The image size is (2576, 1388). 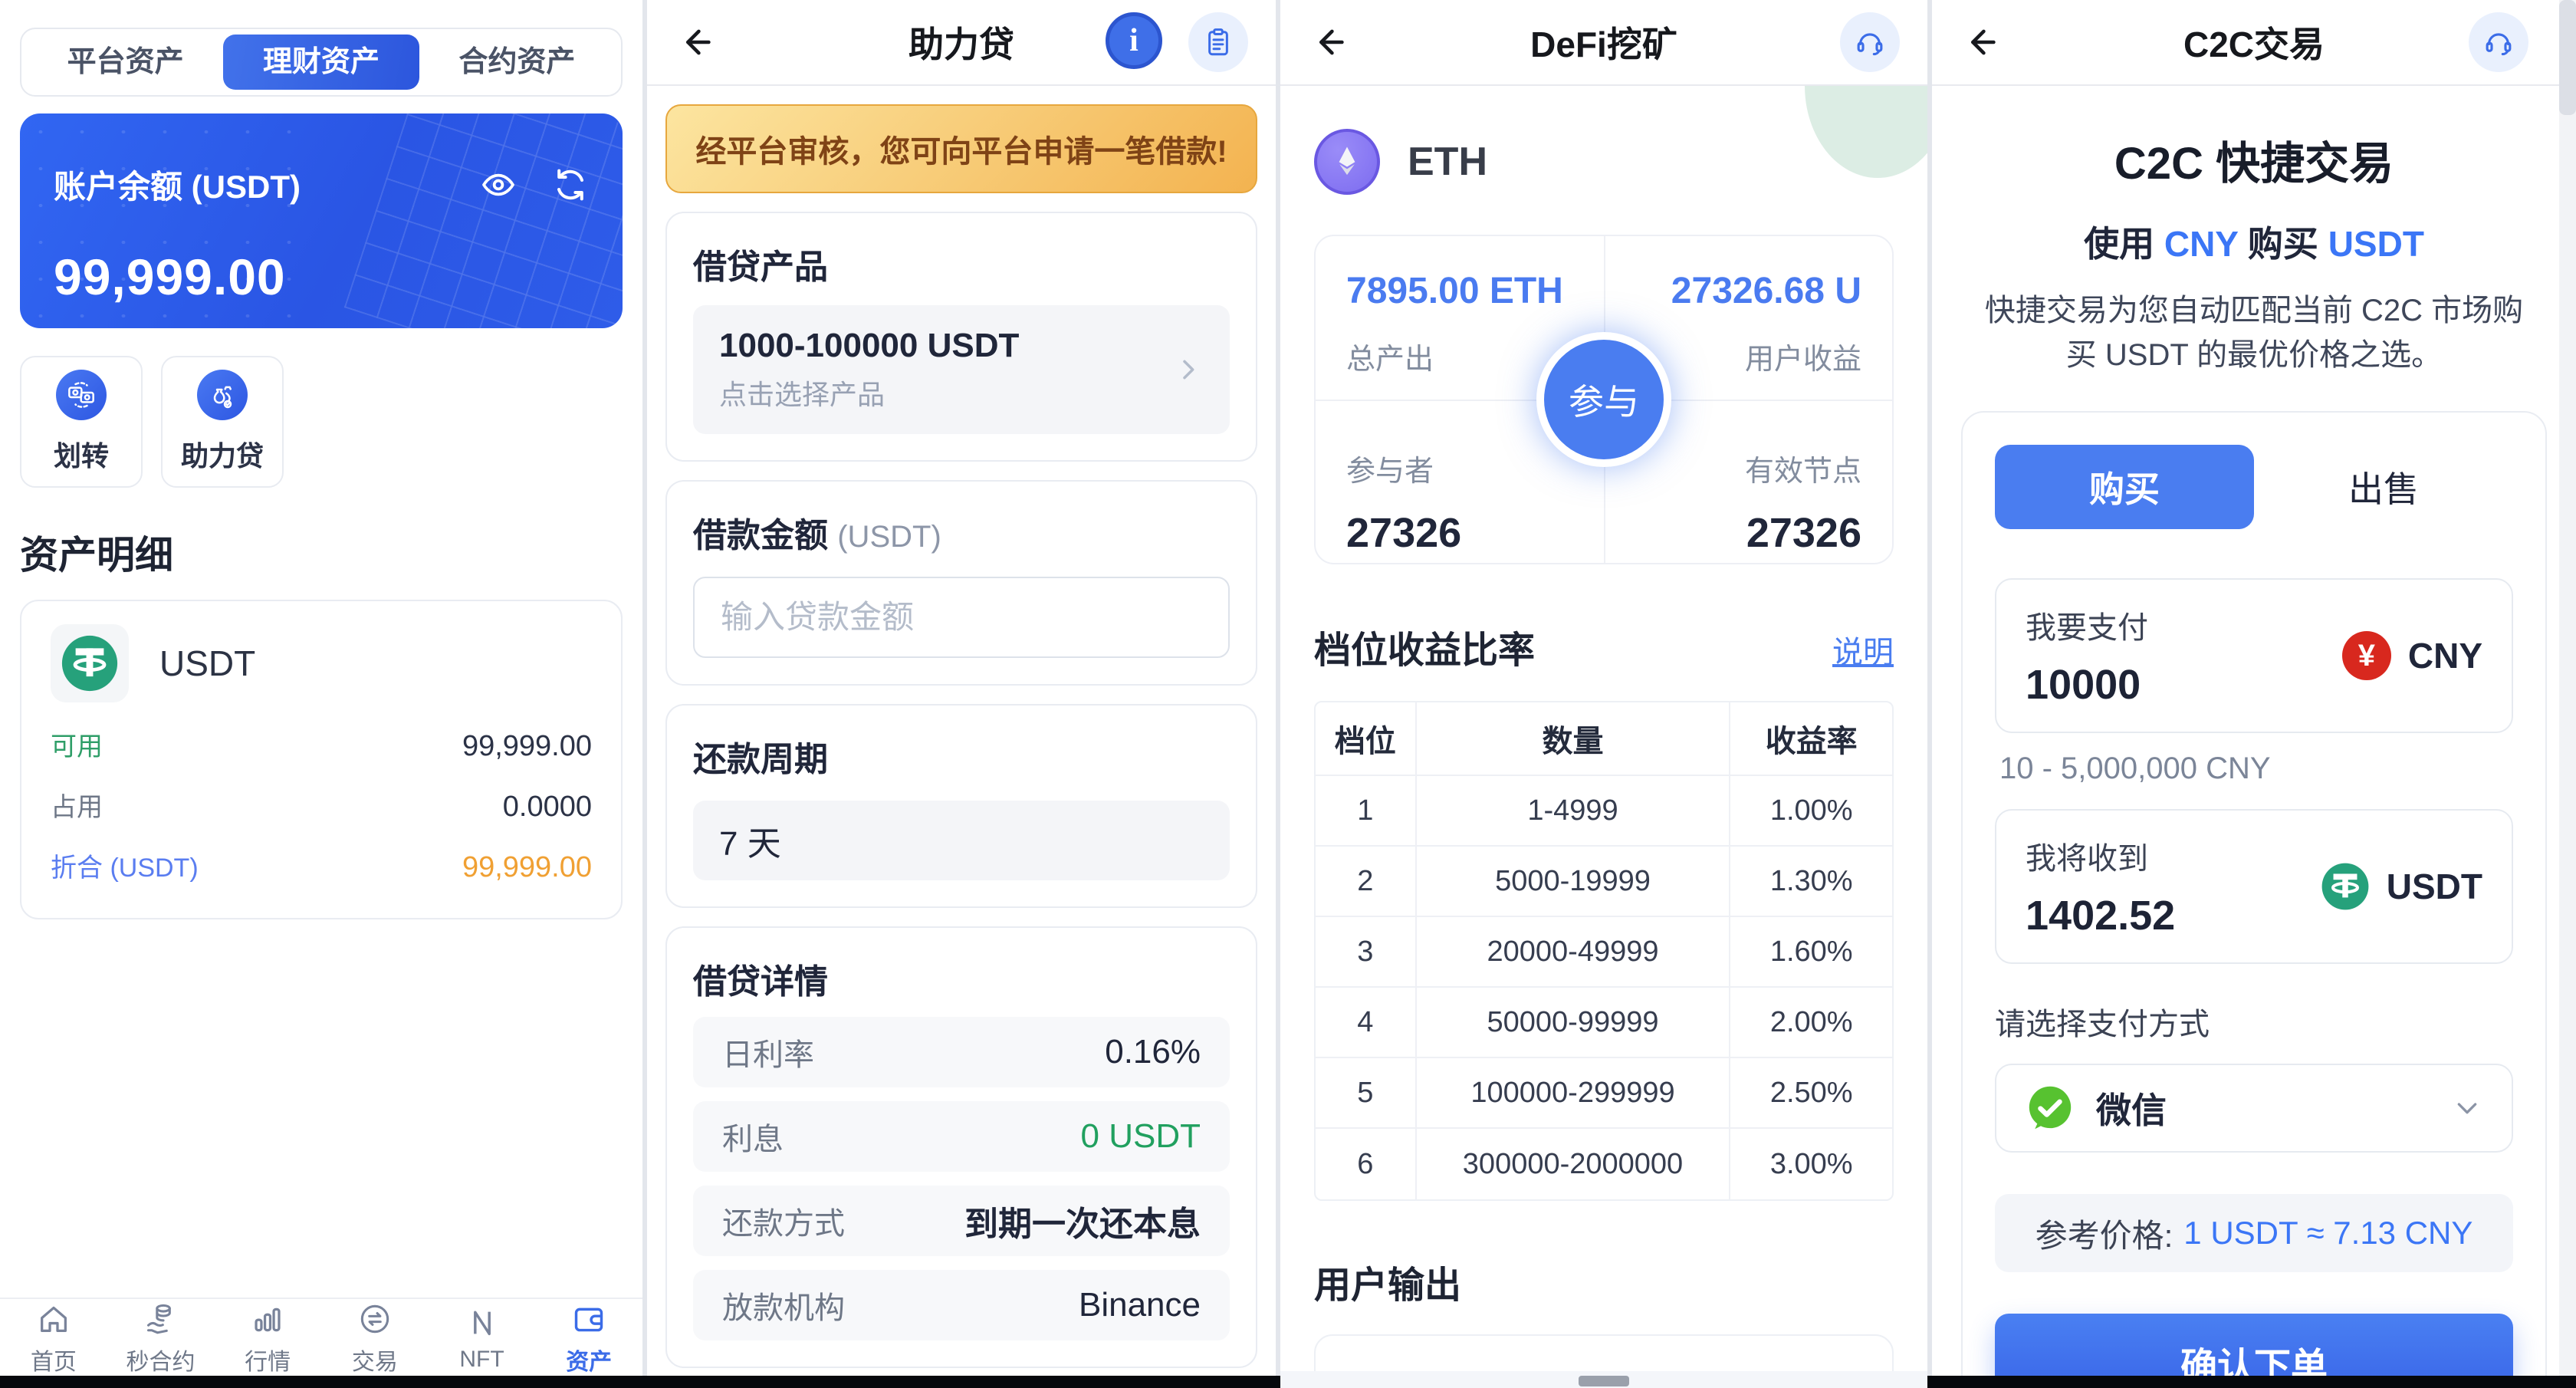 I want to click on tab-finance-assets: 理财资产, so click(x=321, y=62).